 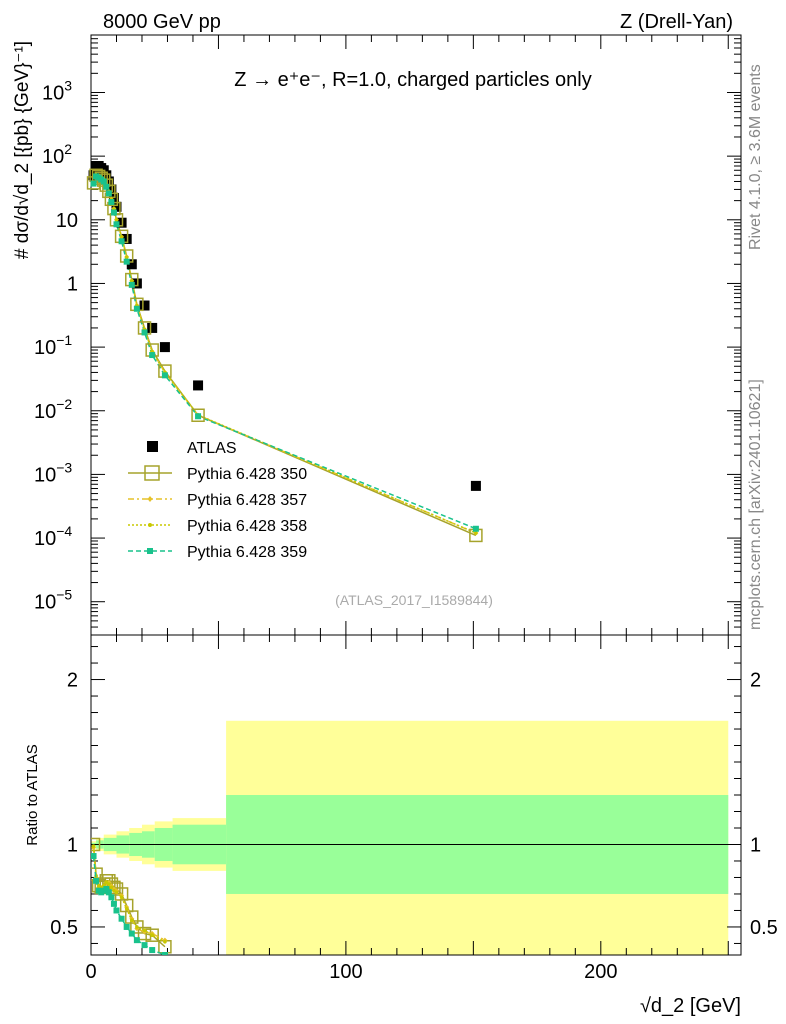 I want to click on main-y-tick-label: 10, so click(x=67, y=221).